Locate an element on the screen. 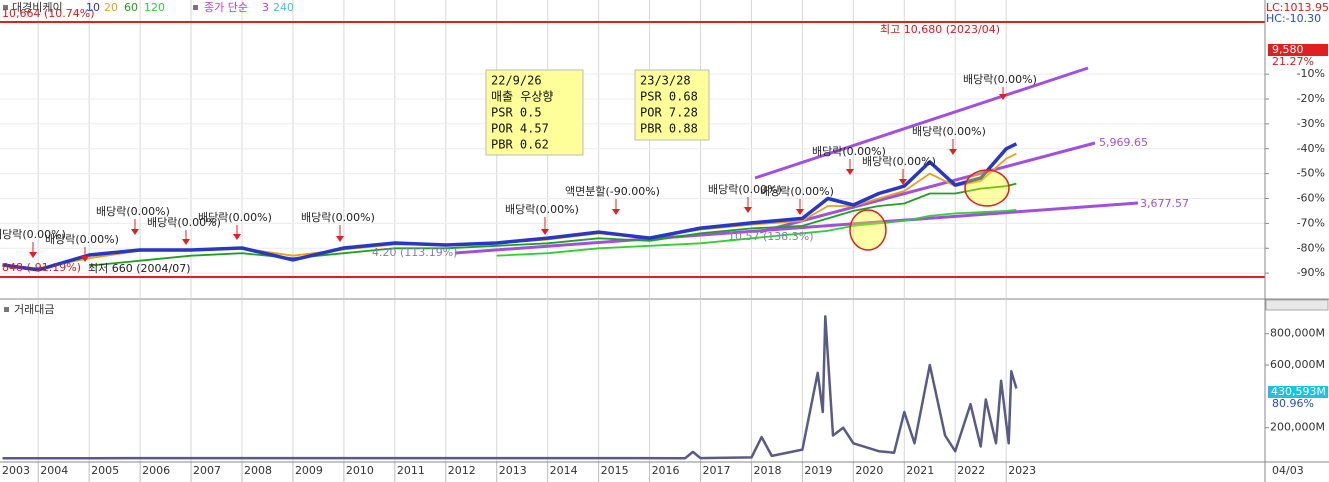 This screenshot has height=482, width=1329. hc-label: HC:-10.30 is located at coordinates (1293, 18).